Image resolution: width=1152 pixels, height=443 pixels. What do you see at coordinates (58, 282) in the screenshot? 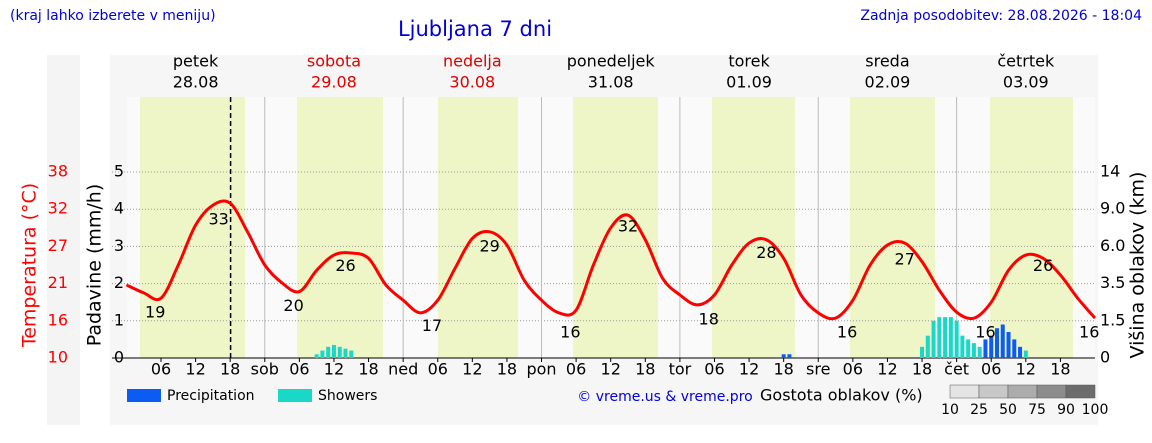
I see `temp-tick-label: 21` at bounding box center [58, 282].